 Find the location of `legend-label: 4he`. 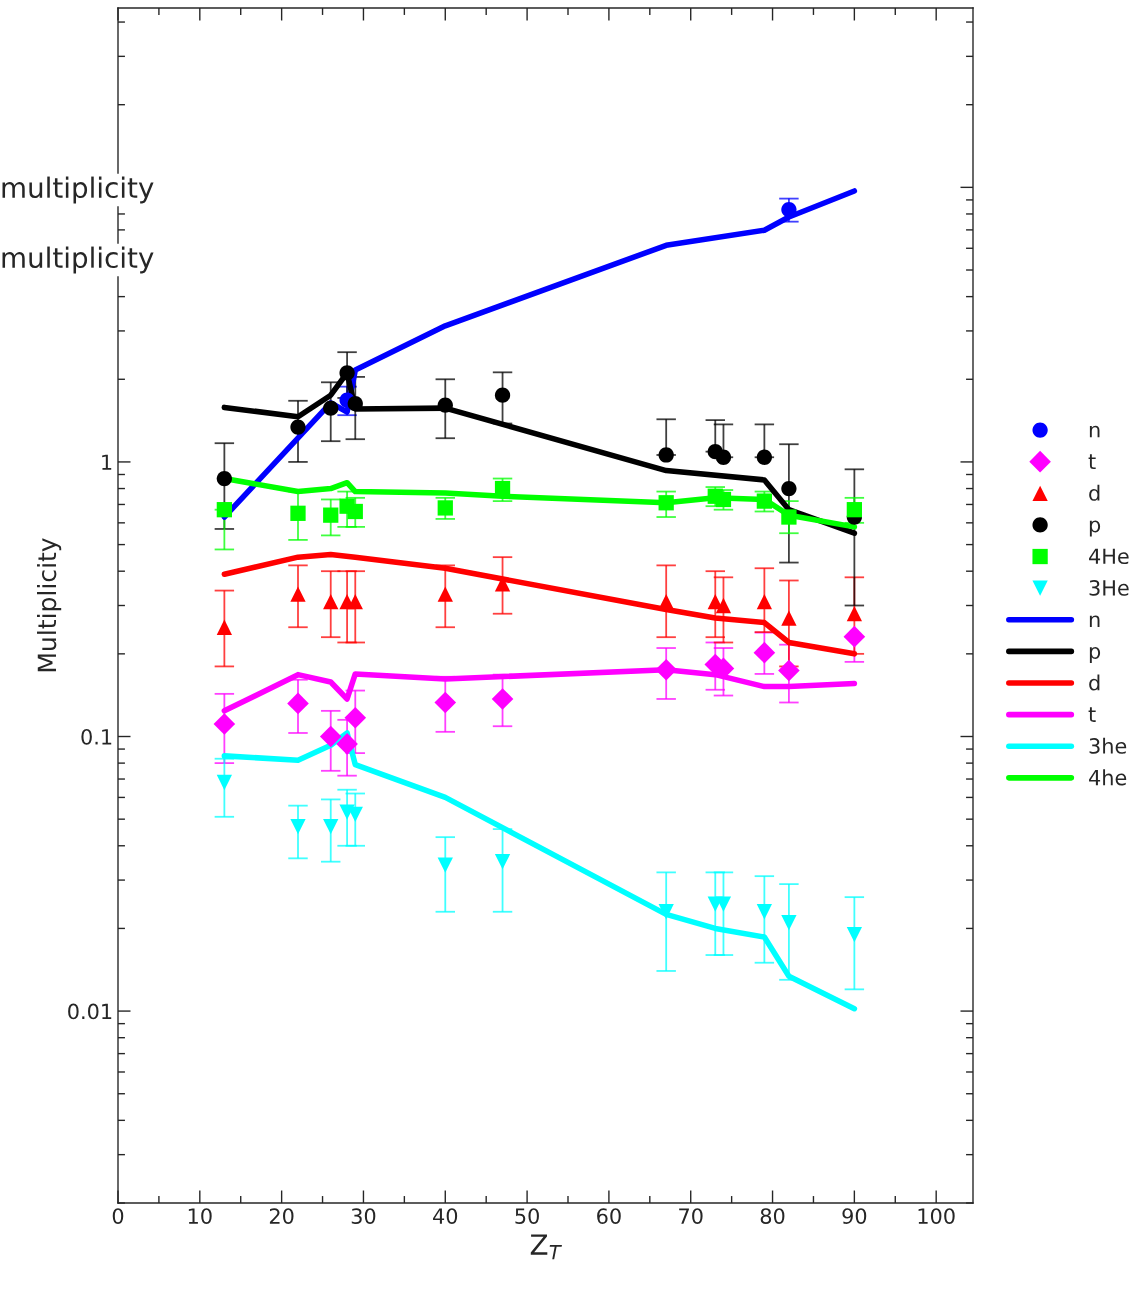

legend-label: 4he is located at coordinates (1108, 777).